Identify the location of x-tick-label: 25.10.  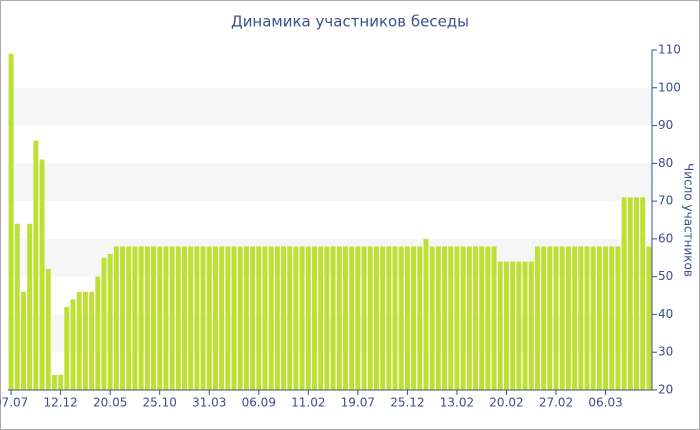
(160, 403).